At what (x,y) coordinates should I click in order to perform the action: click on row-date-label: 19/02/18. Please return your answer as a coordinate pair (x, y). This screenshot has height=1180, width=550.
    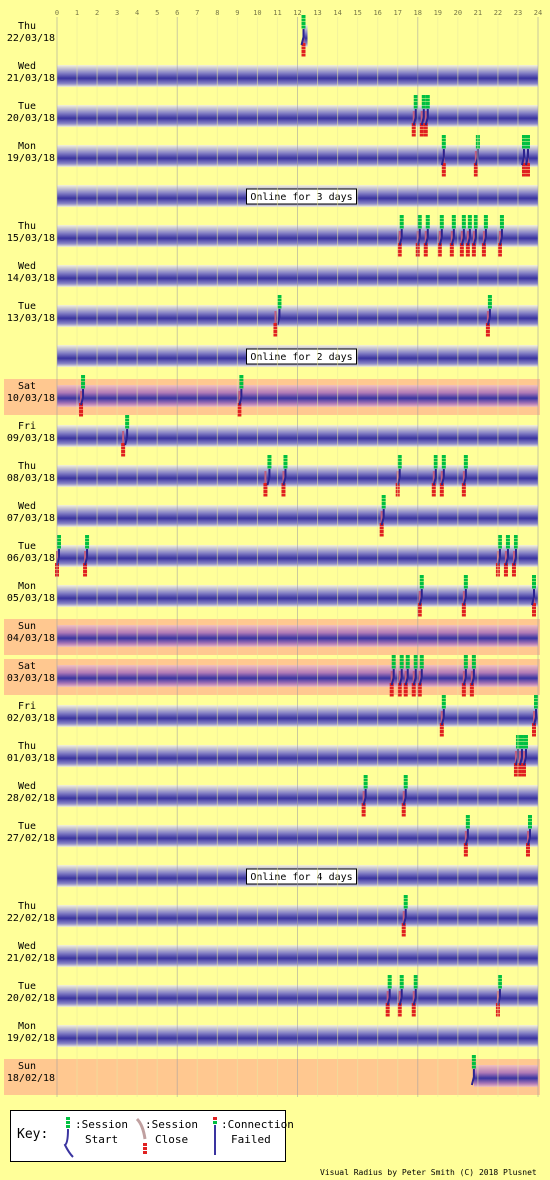
    Looking at the image, I should click on (31, 1038).